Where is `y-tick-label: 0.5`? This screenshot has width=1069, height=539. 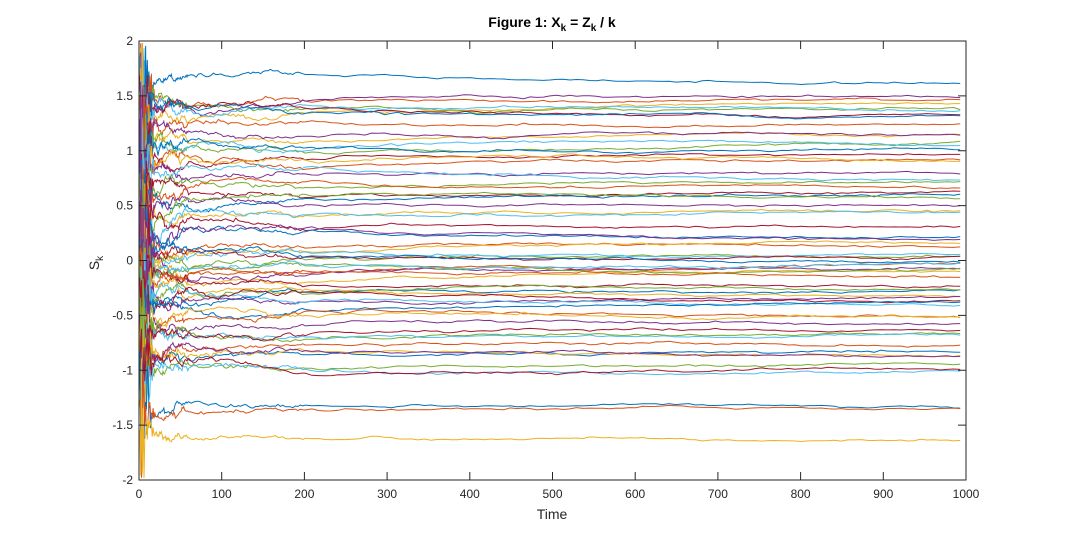 y-tick-label: 0.5 is located at coordinates (124, 206).